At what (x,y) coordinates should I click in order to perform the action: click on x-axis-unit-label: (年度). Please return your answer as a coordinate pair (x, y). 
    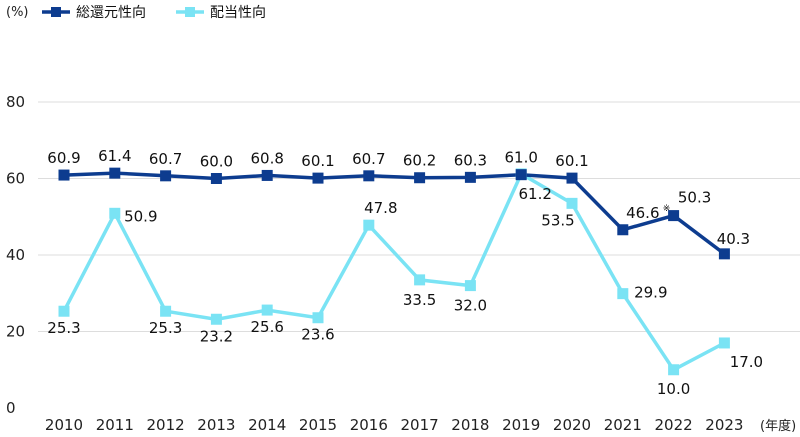
    Looking at the image, I should click on (778, 426).